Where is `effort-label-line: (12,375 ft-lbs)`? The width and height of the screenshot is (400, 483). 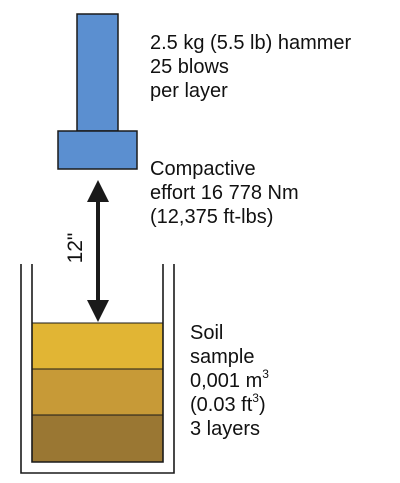
effort-label-line: (12,375 ft-lbs) is located at coordinates (212, 217).